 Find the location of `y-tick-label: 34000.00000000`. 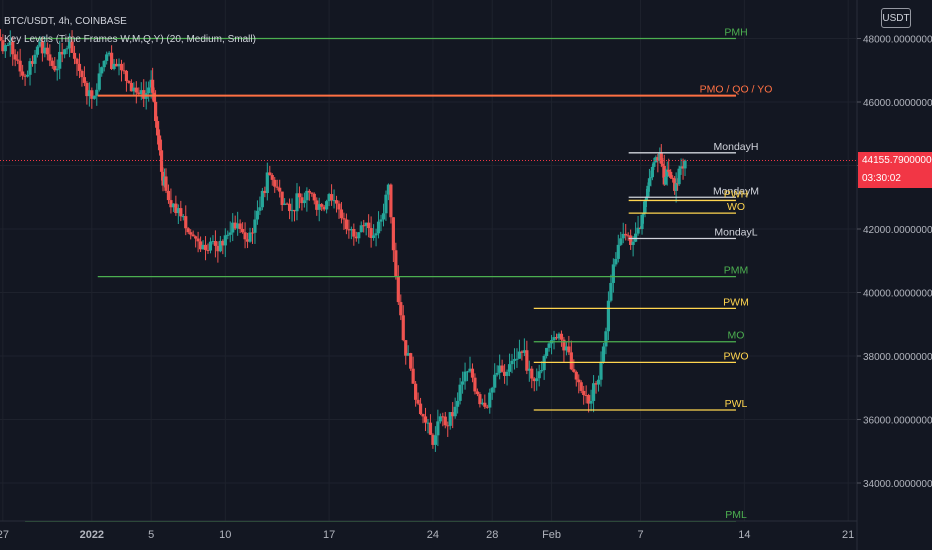

y-tick-label: 34000.00000000 is located at coordinates (897, 484).